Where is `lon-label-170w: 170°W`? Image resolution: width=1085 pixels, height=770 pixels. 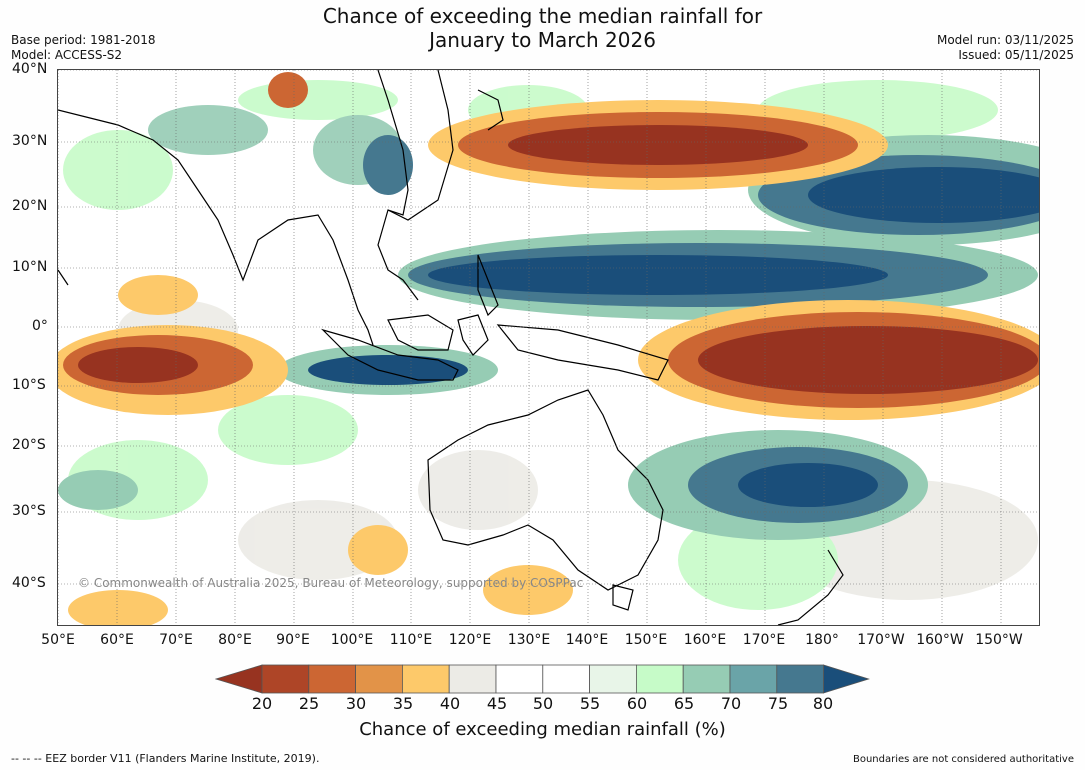
lon-label-170w: 170°W is located at coordinates (881, 640).